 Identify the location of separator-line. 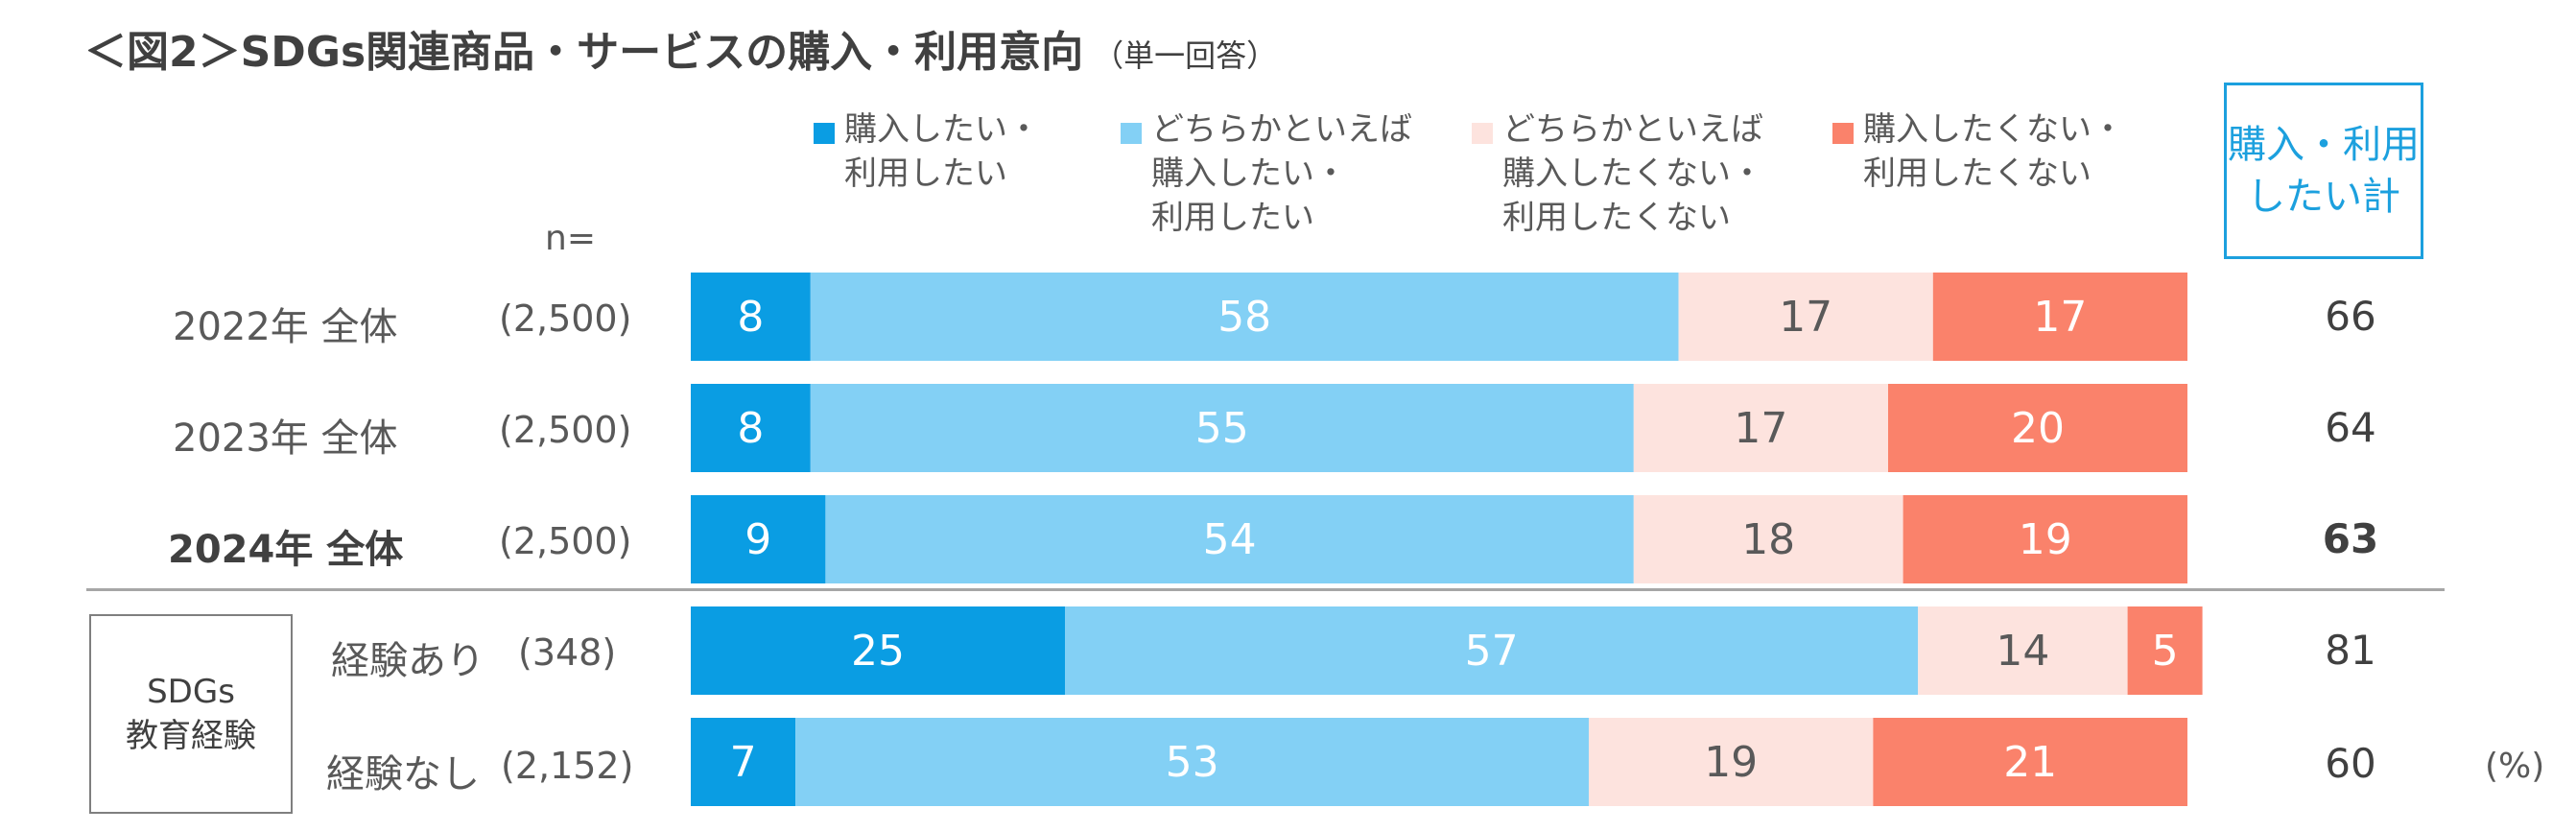
(1265, 589).